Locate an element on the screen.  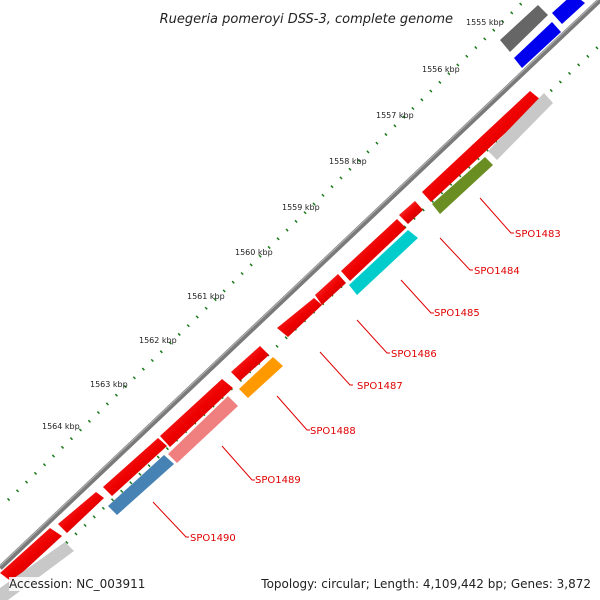
gene-arrow-gray-top is located at coordinates (524, 28).